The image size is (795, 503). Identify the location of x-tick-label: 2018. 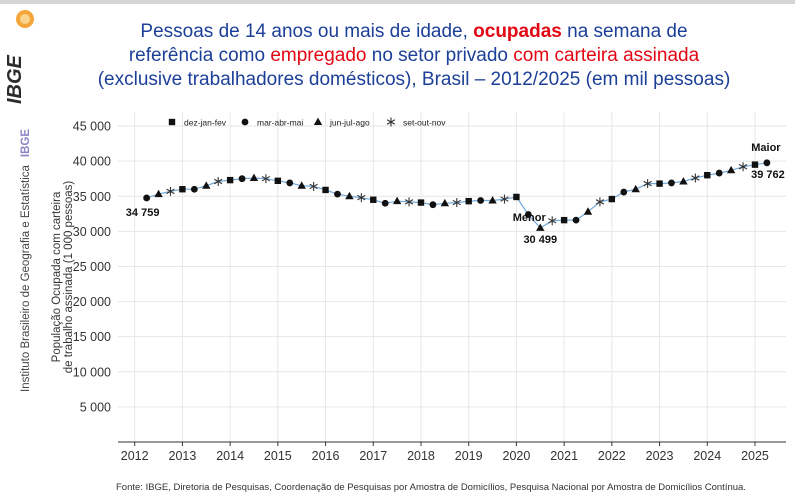
(421, 456).